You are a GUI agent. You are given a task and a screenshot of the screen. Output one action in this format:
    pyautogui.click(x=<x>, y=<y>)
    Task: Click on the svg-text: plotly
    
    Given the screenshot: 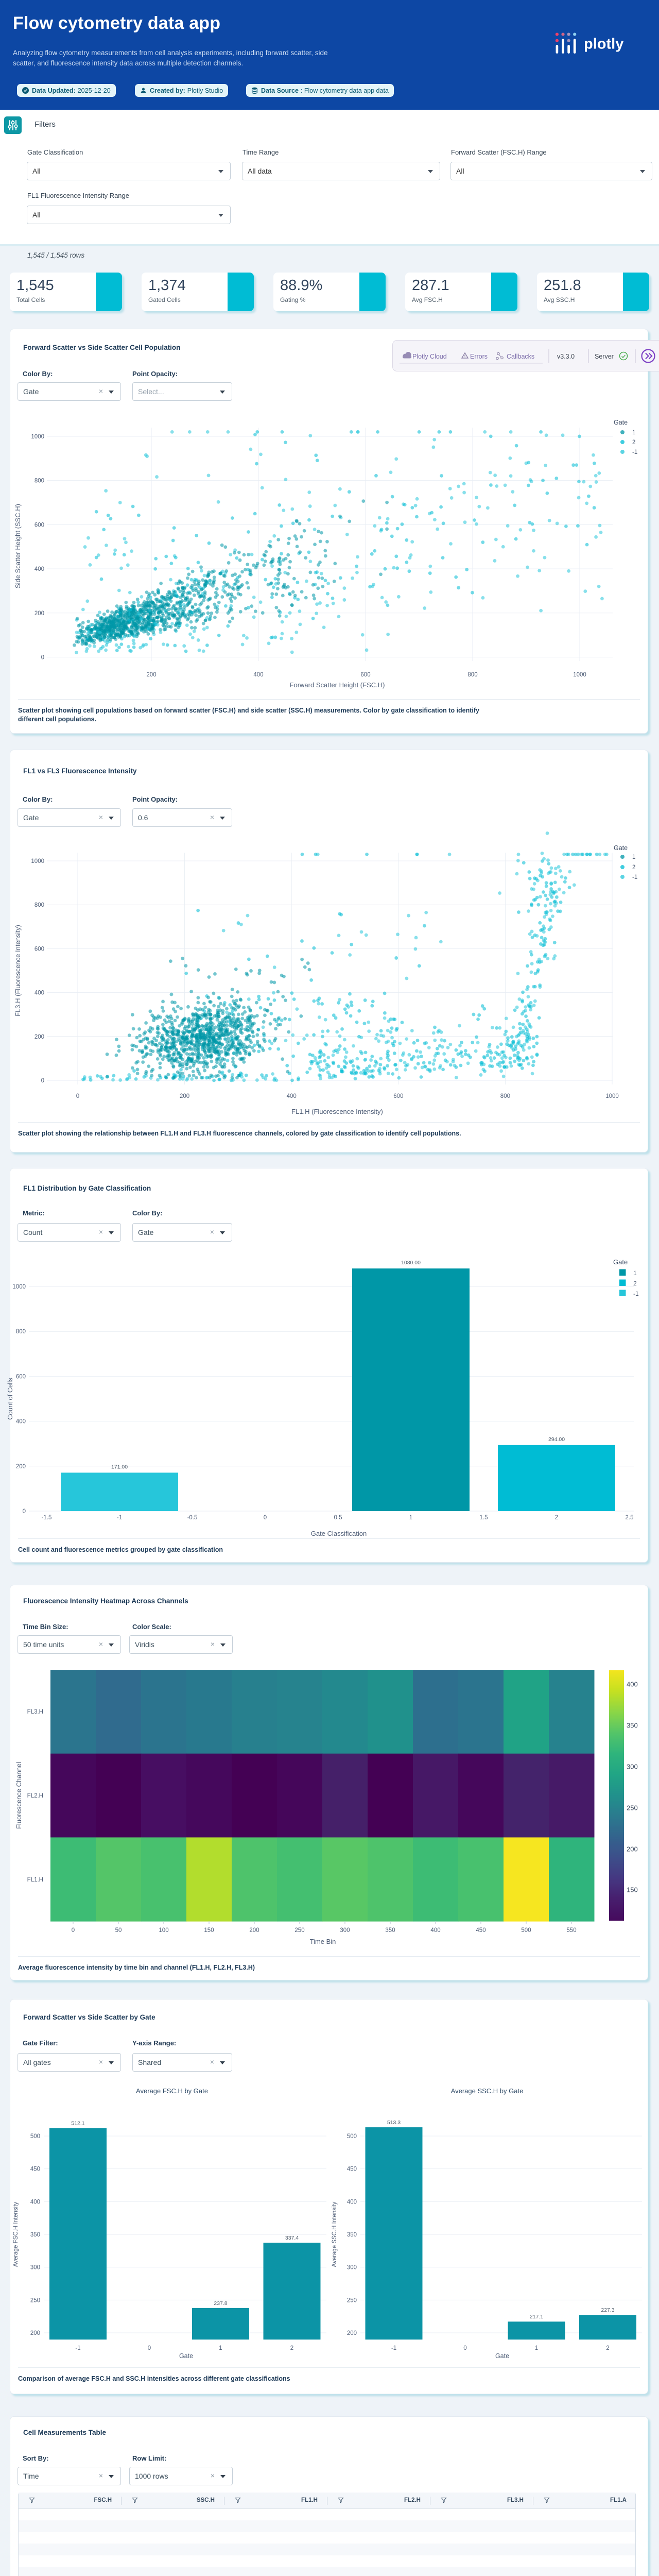 What is the action you would take?
    pyautogui.click(x=603, y=44)
    